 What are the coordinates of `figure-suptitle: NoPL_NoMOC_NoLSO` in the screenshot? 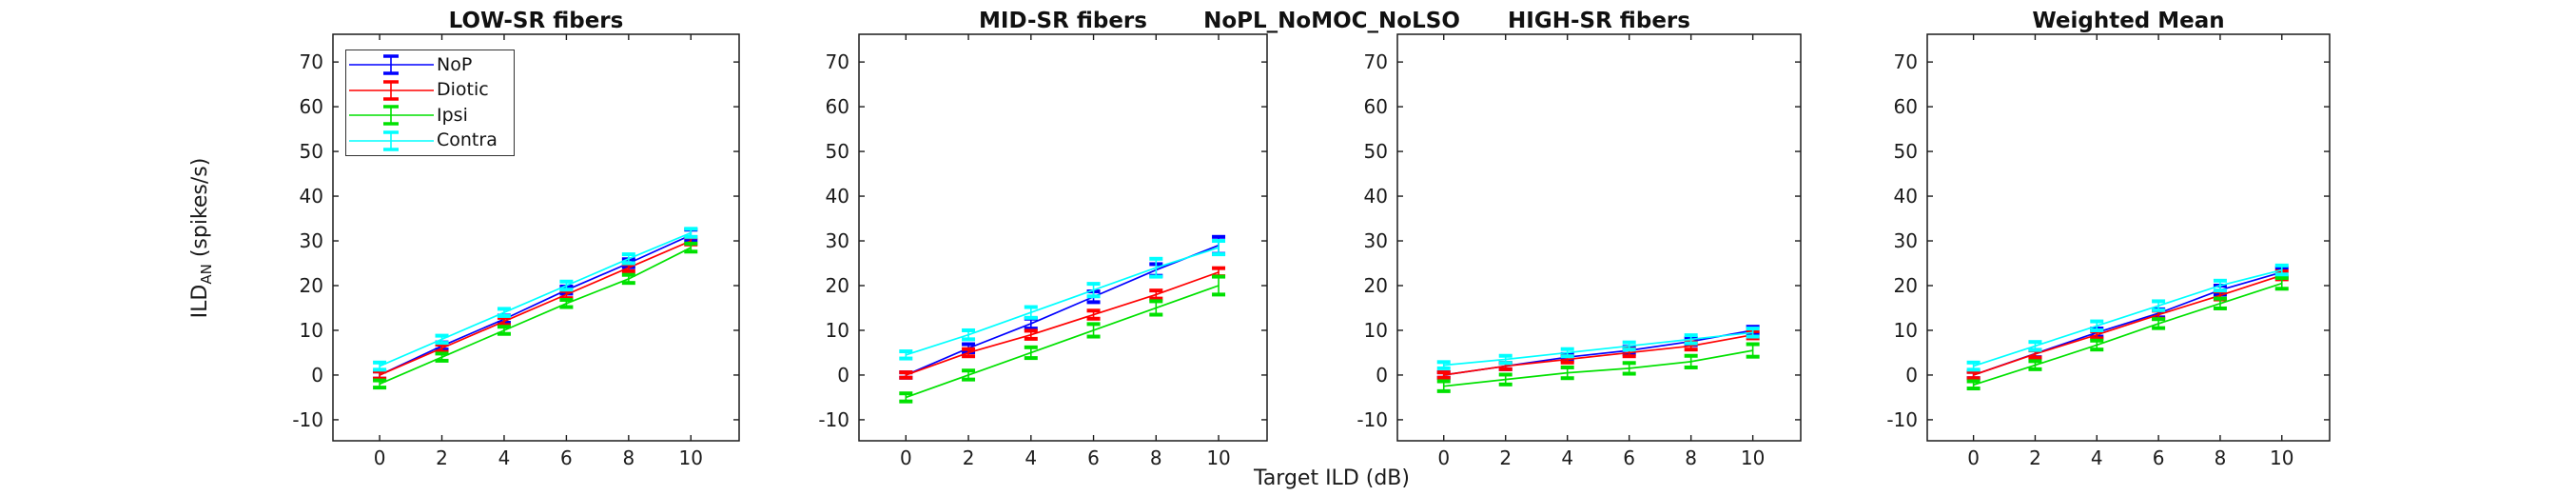 It's located at (1332, 21).